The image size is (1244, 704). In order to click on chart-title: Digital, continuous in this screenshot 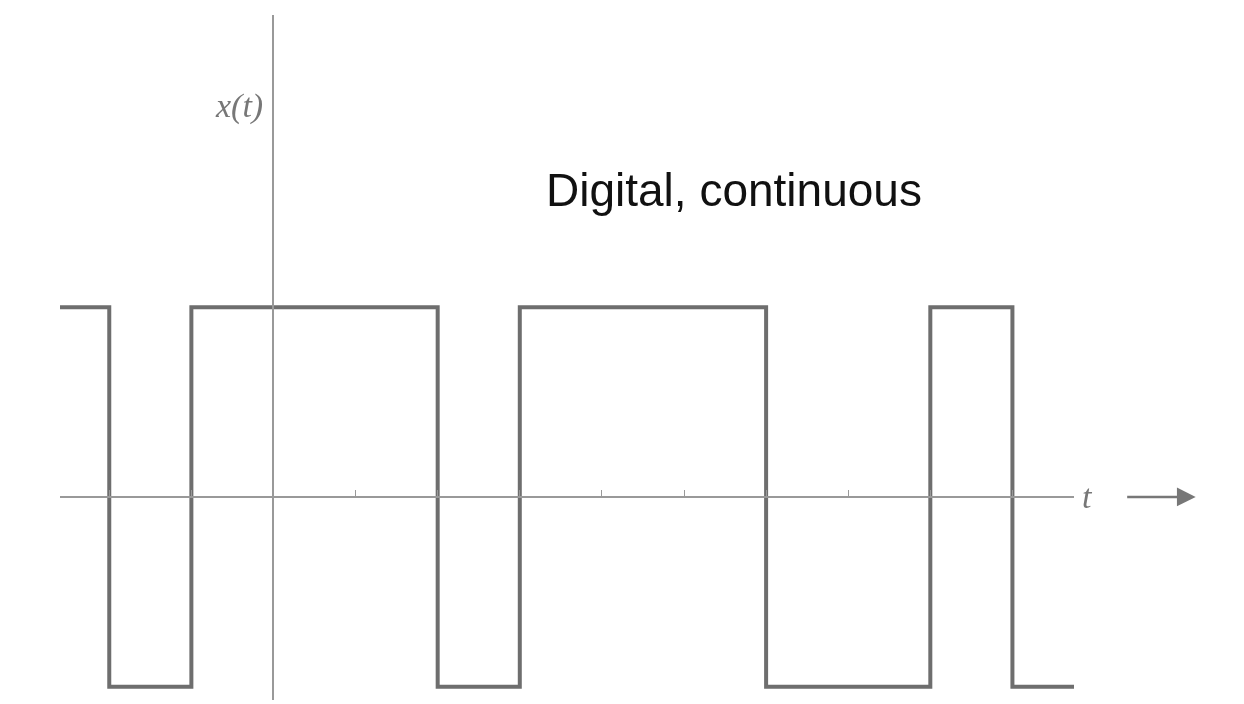, I will do `click(734, 190)`.